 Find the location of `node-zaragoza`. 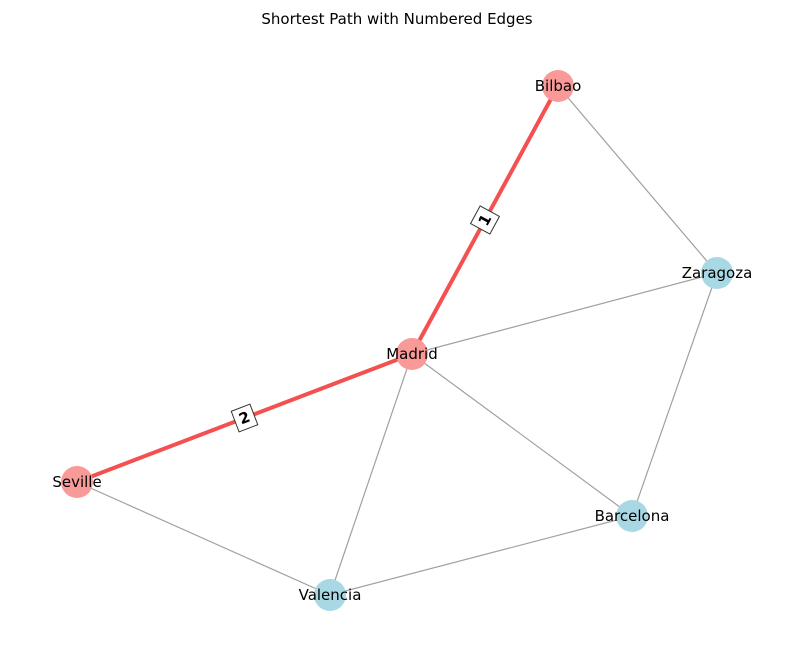

node-zaragoza is located at coordinates (717, 273).